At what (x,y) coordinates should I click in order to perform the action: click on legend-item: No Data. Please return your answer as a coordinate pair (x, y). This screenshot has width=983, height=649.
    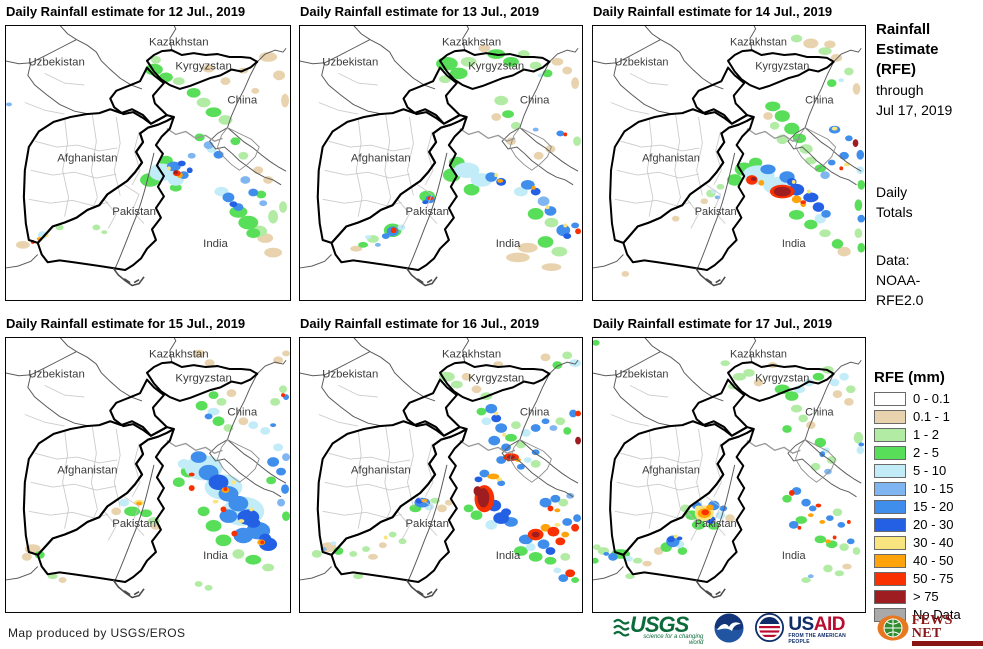
    Looking at the image, I should click on (928, 614).